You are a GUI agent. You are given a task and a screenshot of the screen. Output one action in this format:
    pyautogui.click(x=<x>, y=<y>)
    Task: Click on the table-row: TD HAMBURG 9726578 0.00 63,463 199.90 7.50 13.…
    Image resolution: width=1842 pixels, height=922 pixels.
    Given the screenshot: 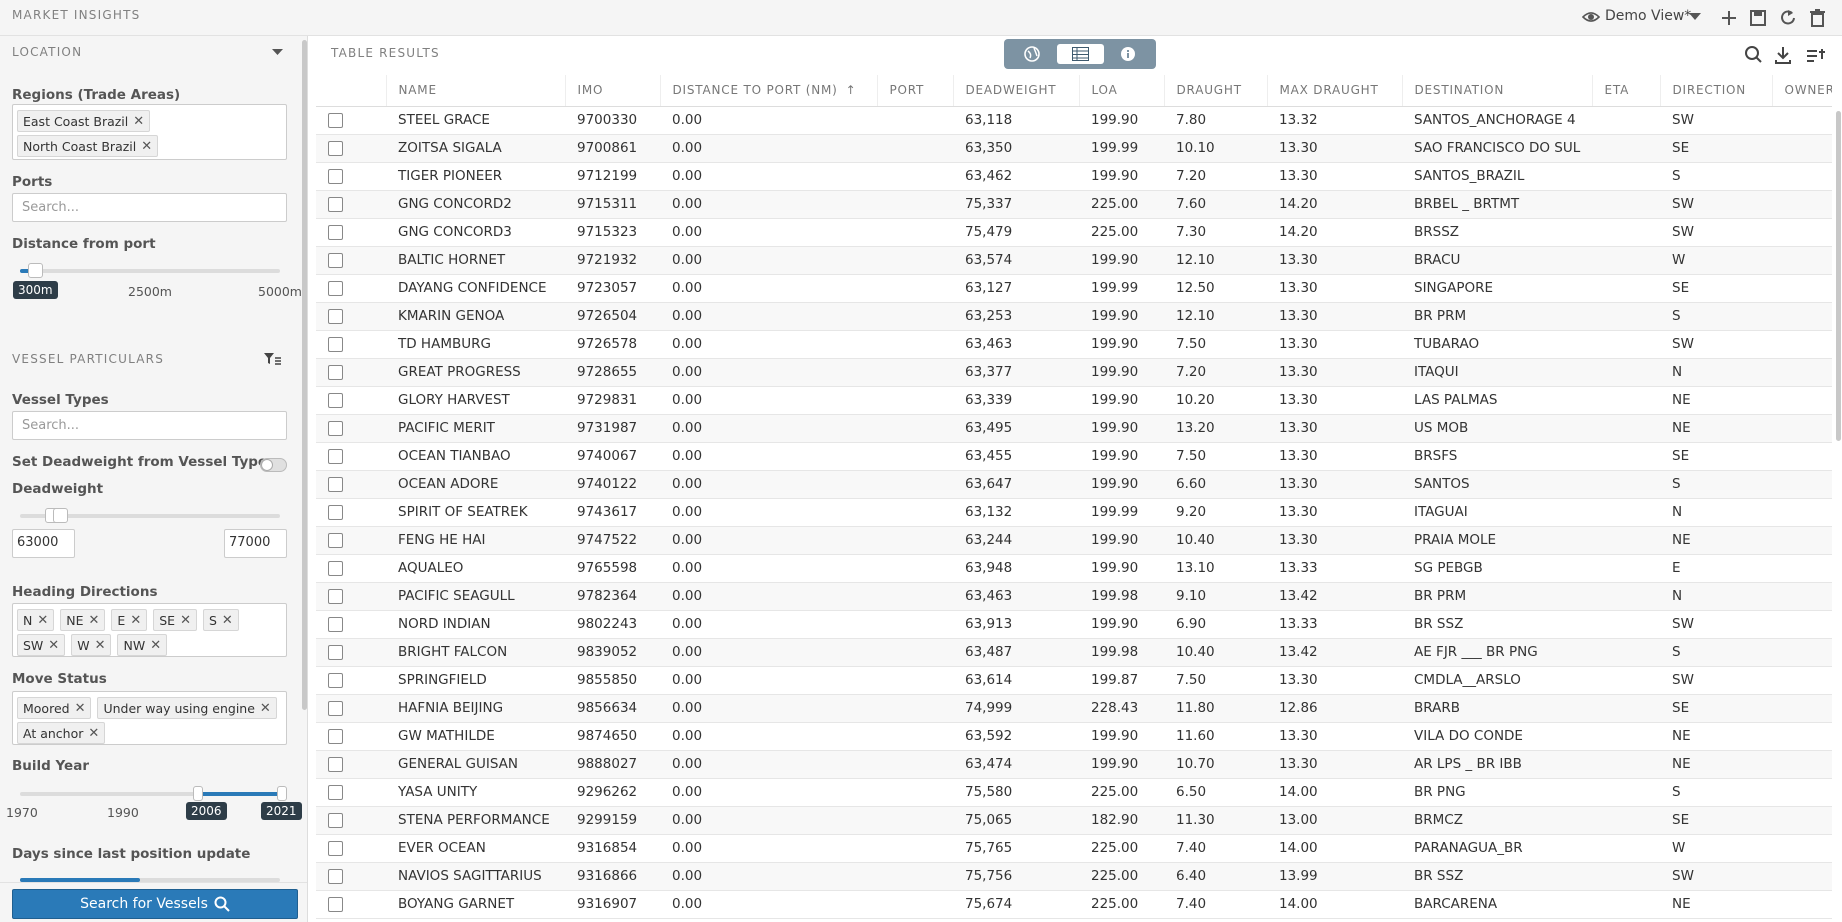 What is the action you would take?
    pyautogui.click(x=1074, y=344)
    